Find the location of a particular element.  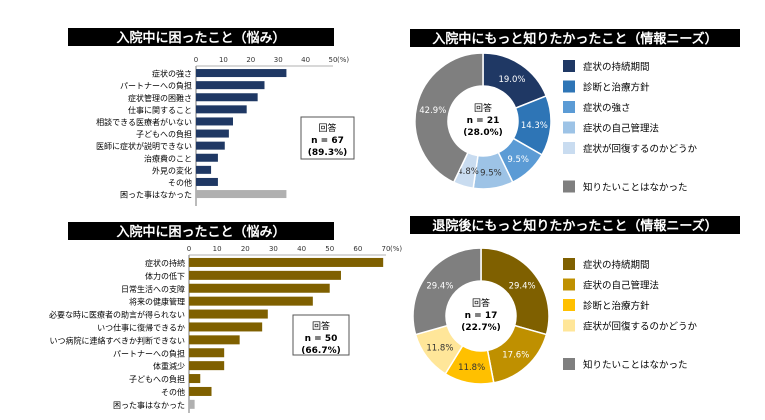

pie-chart-1-title: 入院中にもっと知りたかったこと（情報ニーズ） is located at coordinates (574, 39).